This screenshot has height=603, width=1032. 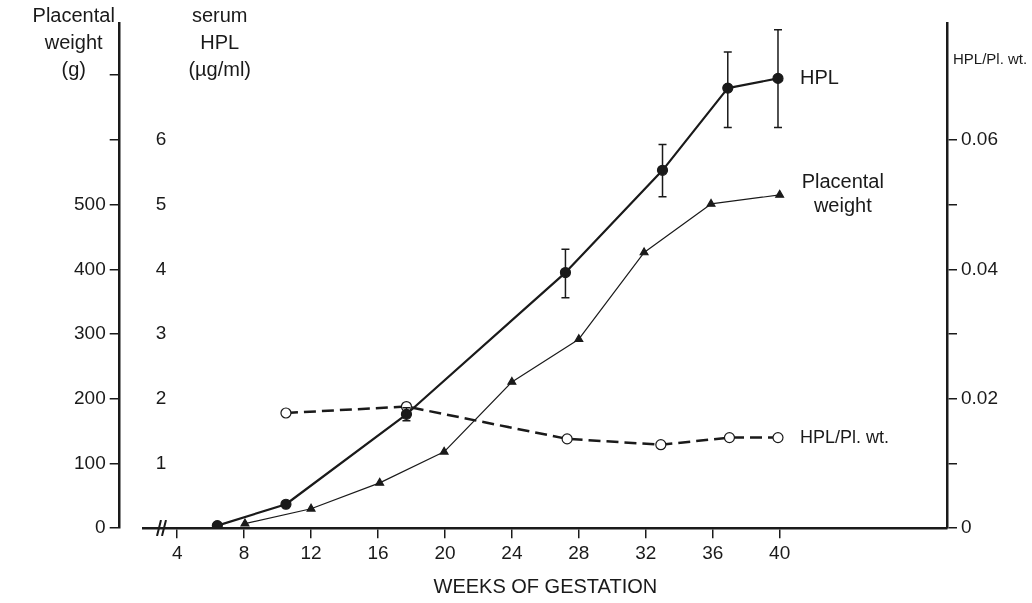 I want to click on y2-tick-label: 6, so click(x=161, y=139).